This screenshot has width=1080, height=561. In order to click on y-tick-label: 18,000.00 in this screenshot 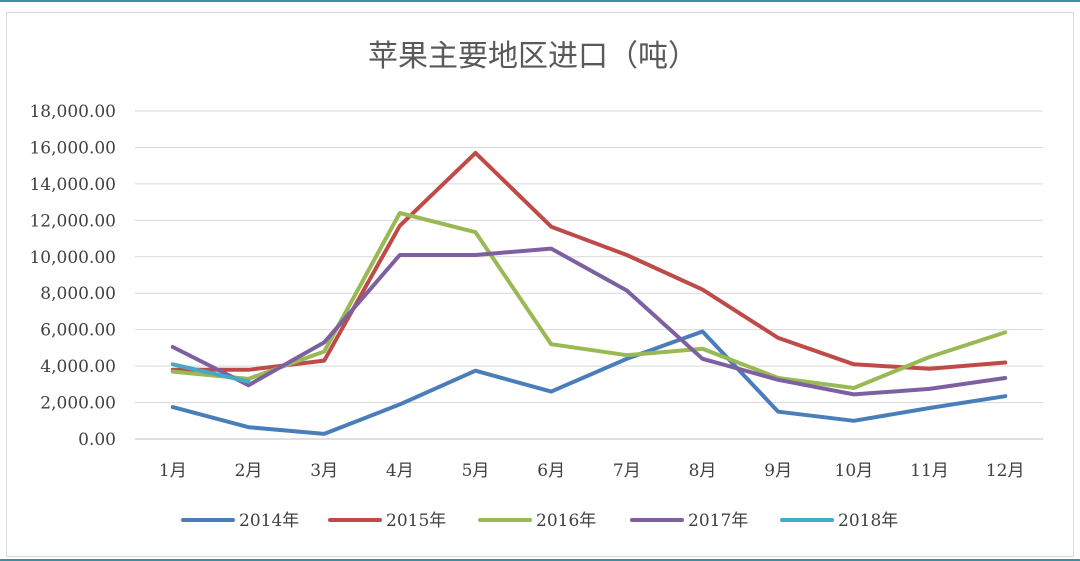, I will do `click(72, 112)`.